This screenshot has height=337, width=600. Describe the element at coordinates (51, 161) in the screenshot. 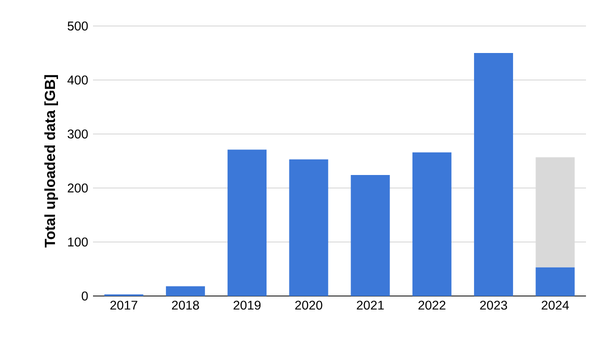

I see `y-axis-title: Total uploaded data [GB]` at that location.